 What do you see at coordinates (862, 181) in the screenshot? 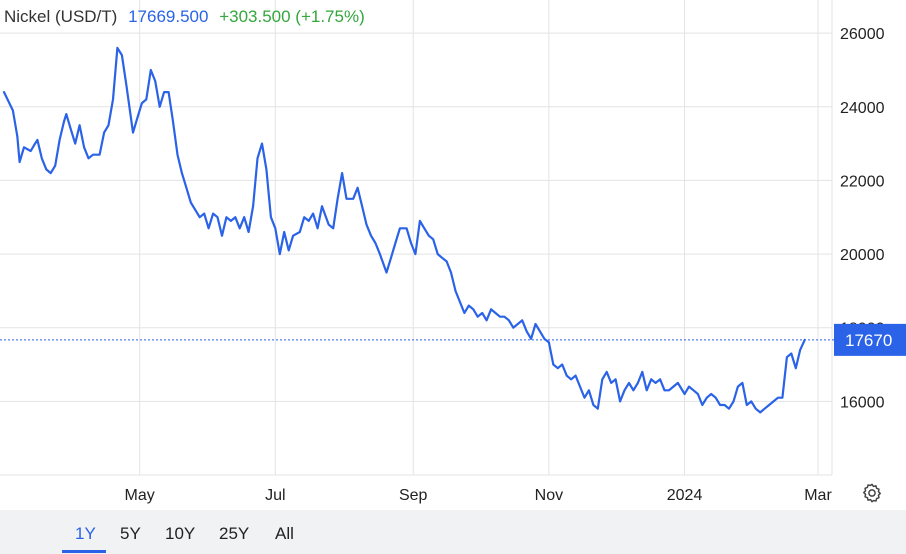
I see `y-tick-label: 22000` at bounding box center [862, 181].